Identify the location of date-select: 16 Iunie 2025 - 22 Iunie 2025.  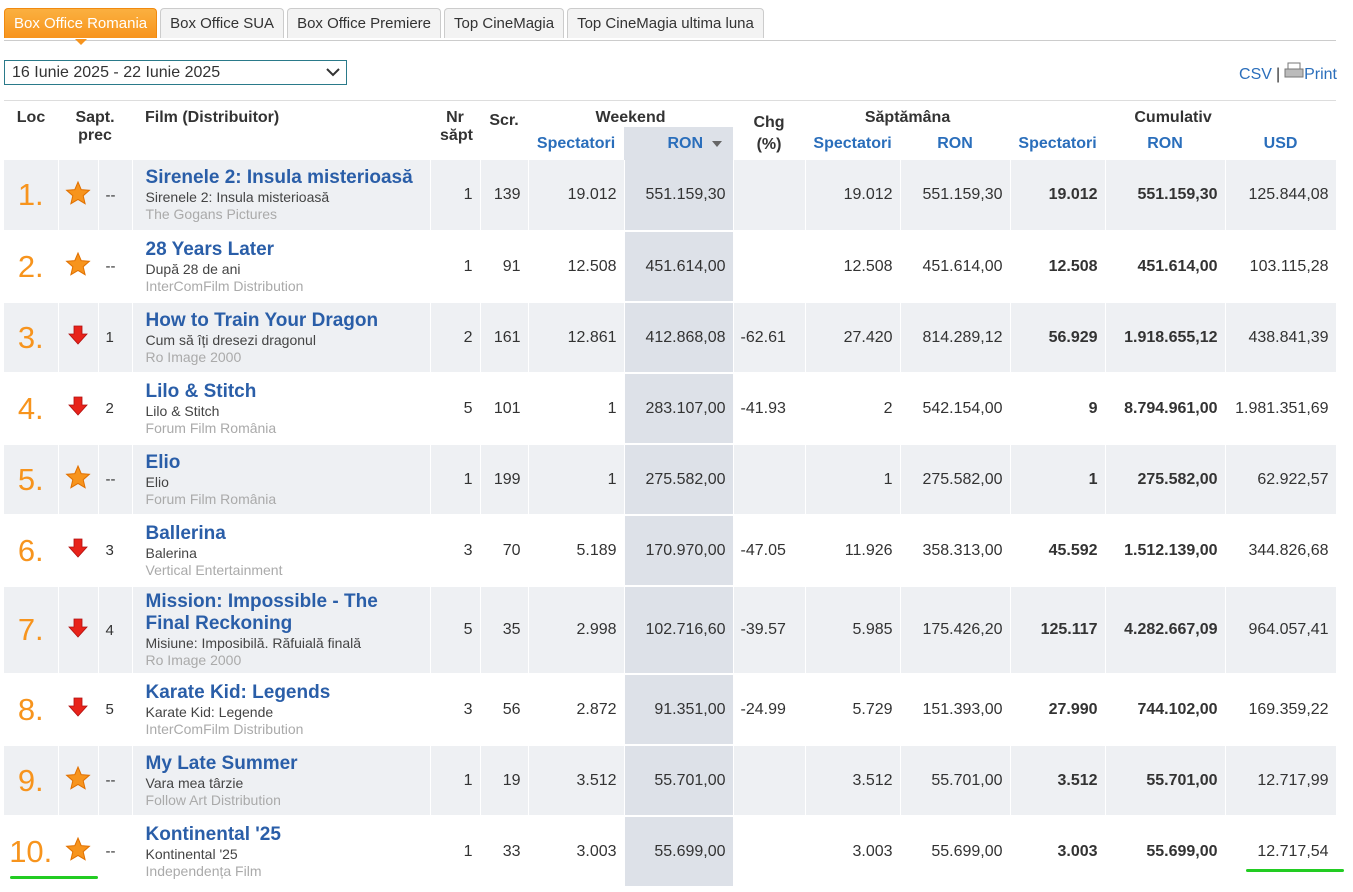
(175, 72).